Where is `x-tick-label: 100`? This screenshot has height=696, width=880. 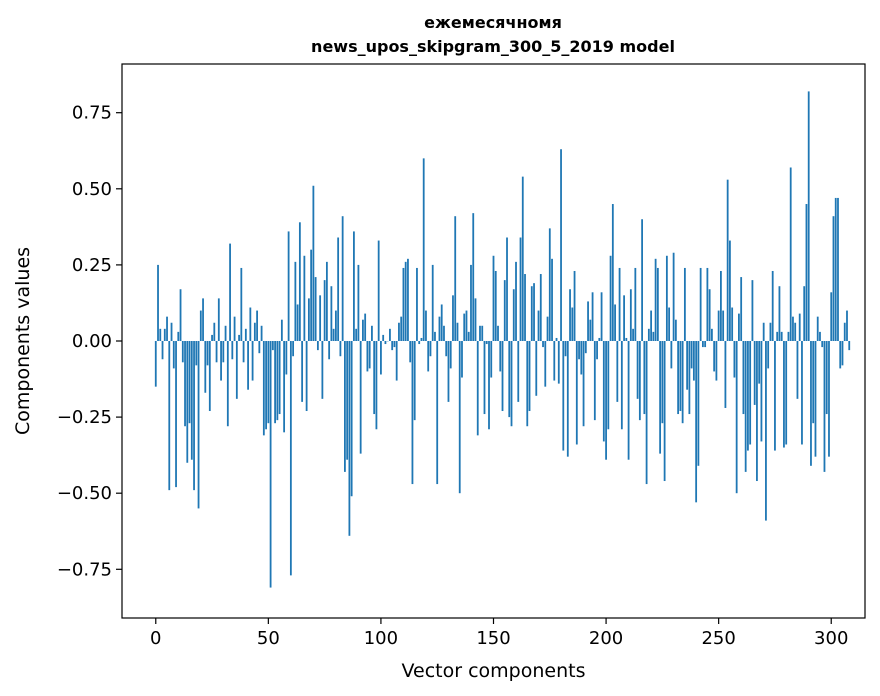
x-tick-label: 100 is located at coordinates (381, 638).